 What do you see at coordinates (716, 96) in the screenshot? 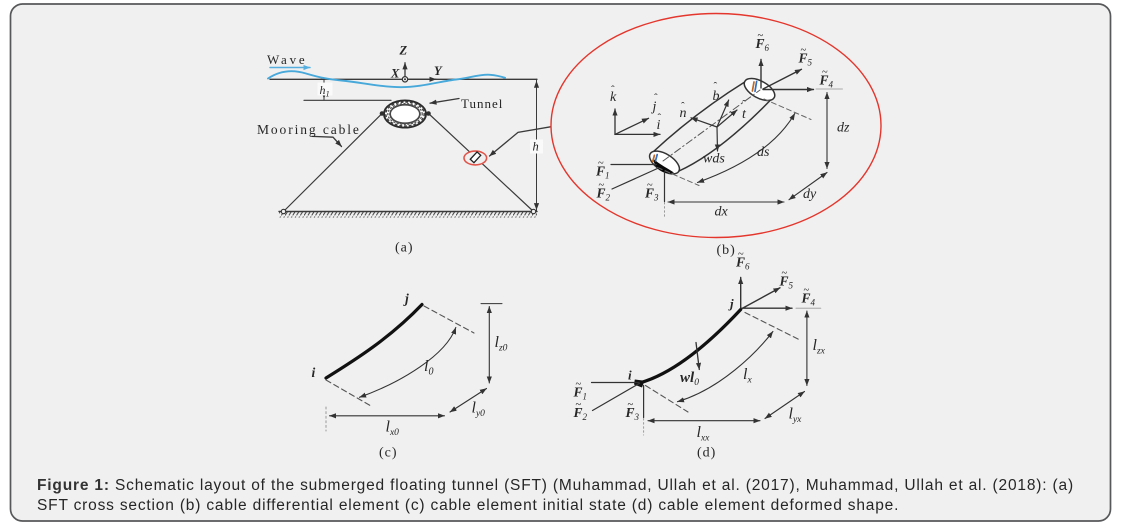
I see `svg-text: b` at bounding box center [716, 96].